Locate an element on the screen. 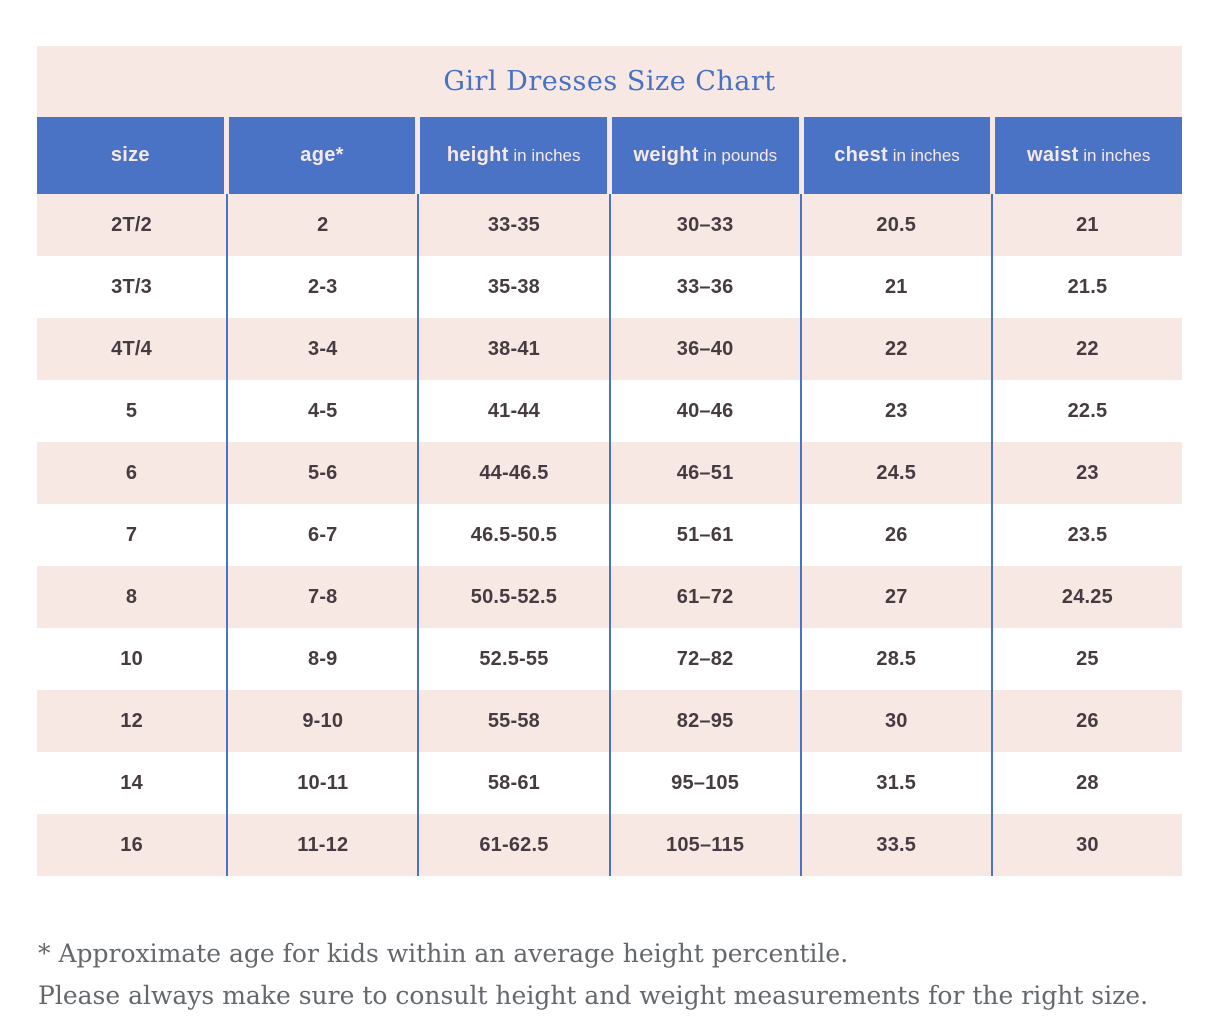 Image resolution: width=1227 pixels, height=1028 pixels. cell-chest: 22 is located at coordinates (897, 349).